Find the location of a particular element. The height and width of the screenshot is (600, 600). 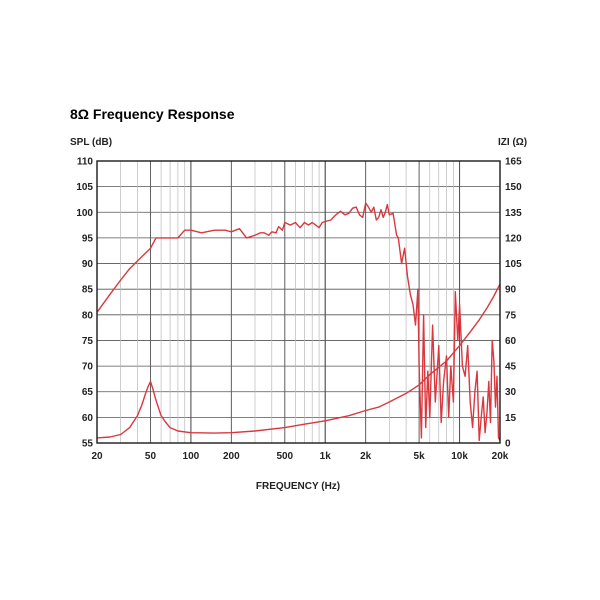

x-tick-label: 1k is located at coordinates (326, 456).